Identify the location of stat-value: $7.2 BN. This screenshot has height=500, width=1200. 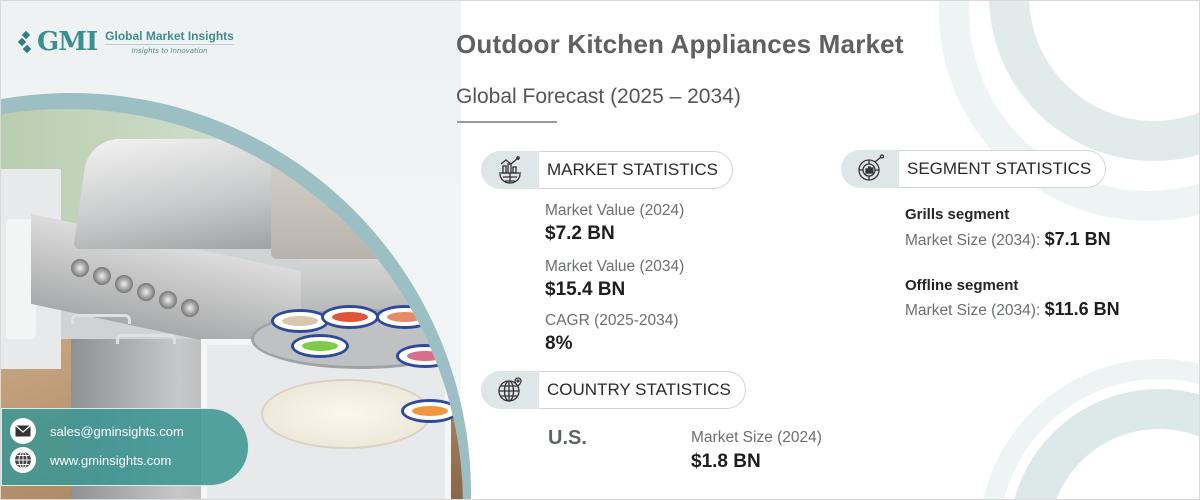
(580, 233).